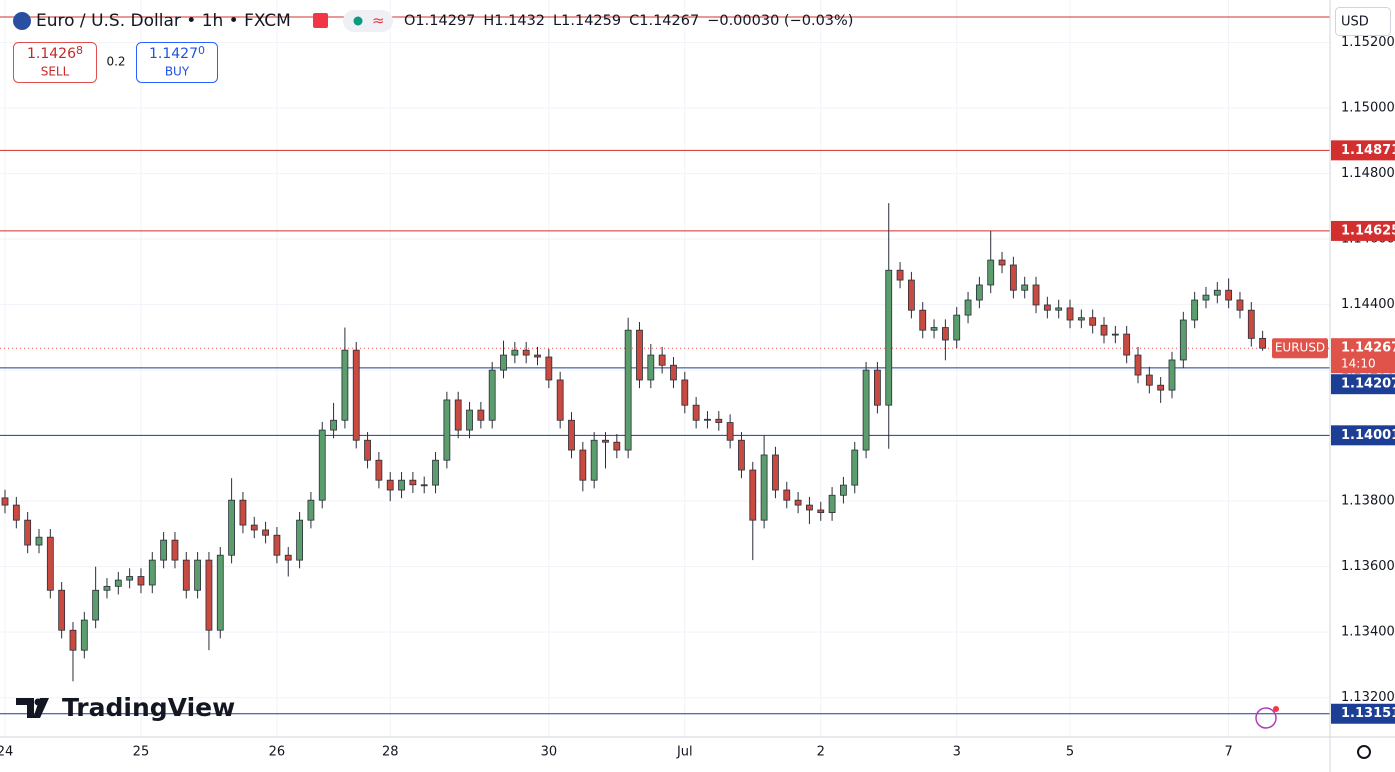 This screenshot has width=1395, height=772. Describe the element at coordinates (55, 53) in the screenshot. I see `sell-price: 1.14268` at that location.